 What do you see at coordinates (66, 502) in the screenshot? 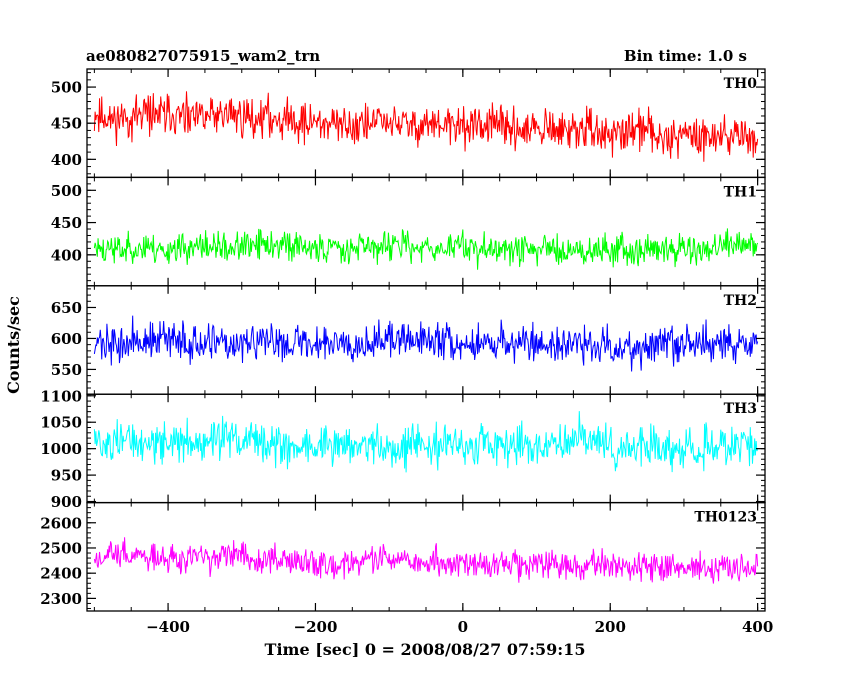
I see `y-tick-label: 900` at bounding box center [66, 502].